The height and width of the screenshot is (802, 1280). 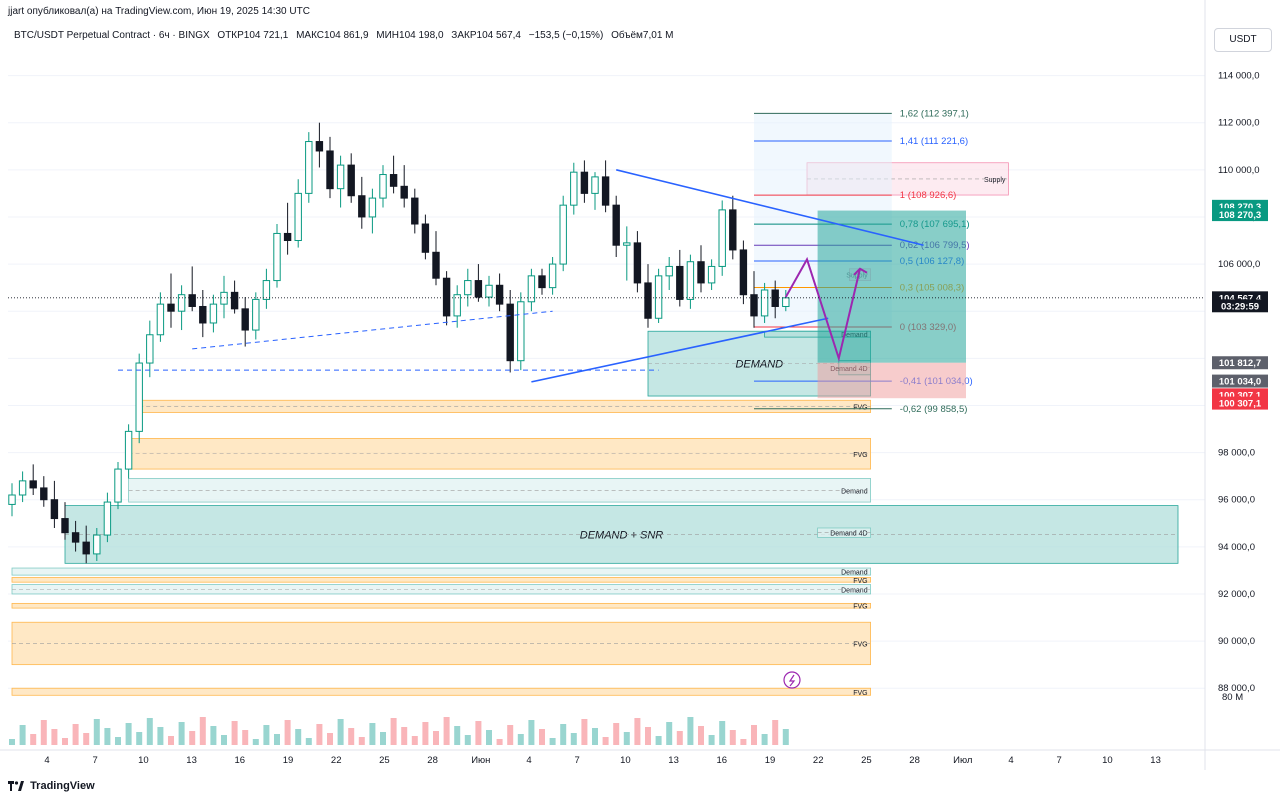 I want to click on tradingview-logo-icon, so click(x=16, y=786).